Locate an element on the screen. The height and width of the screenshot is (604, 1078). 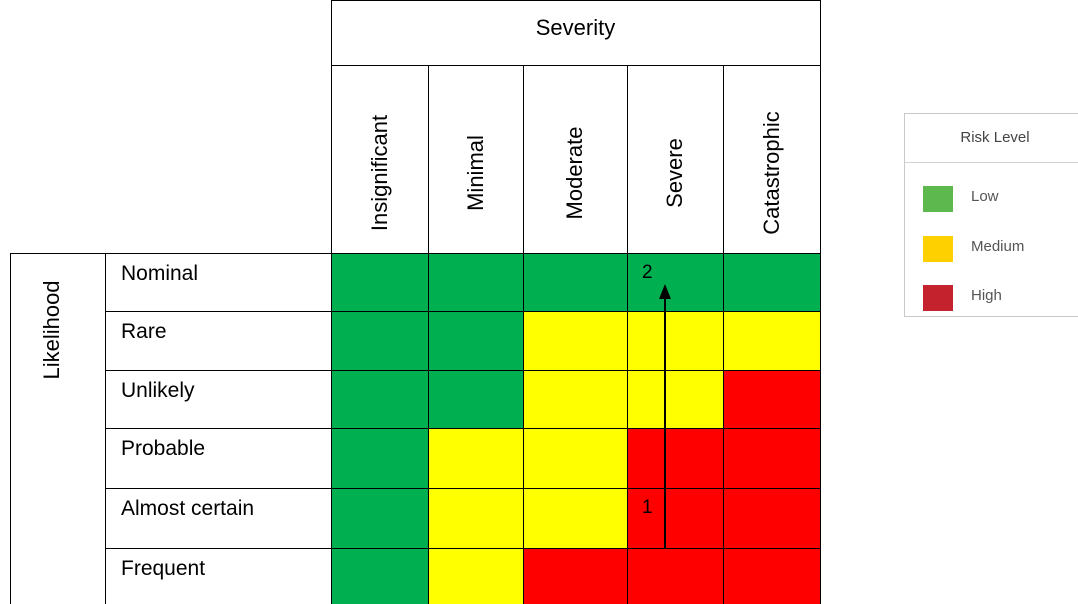
legend-label-medium: Medium is located at coordinates (998, 246).